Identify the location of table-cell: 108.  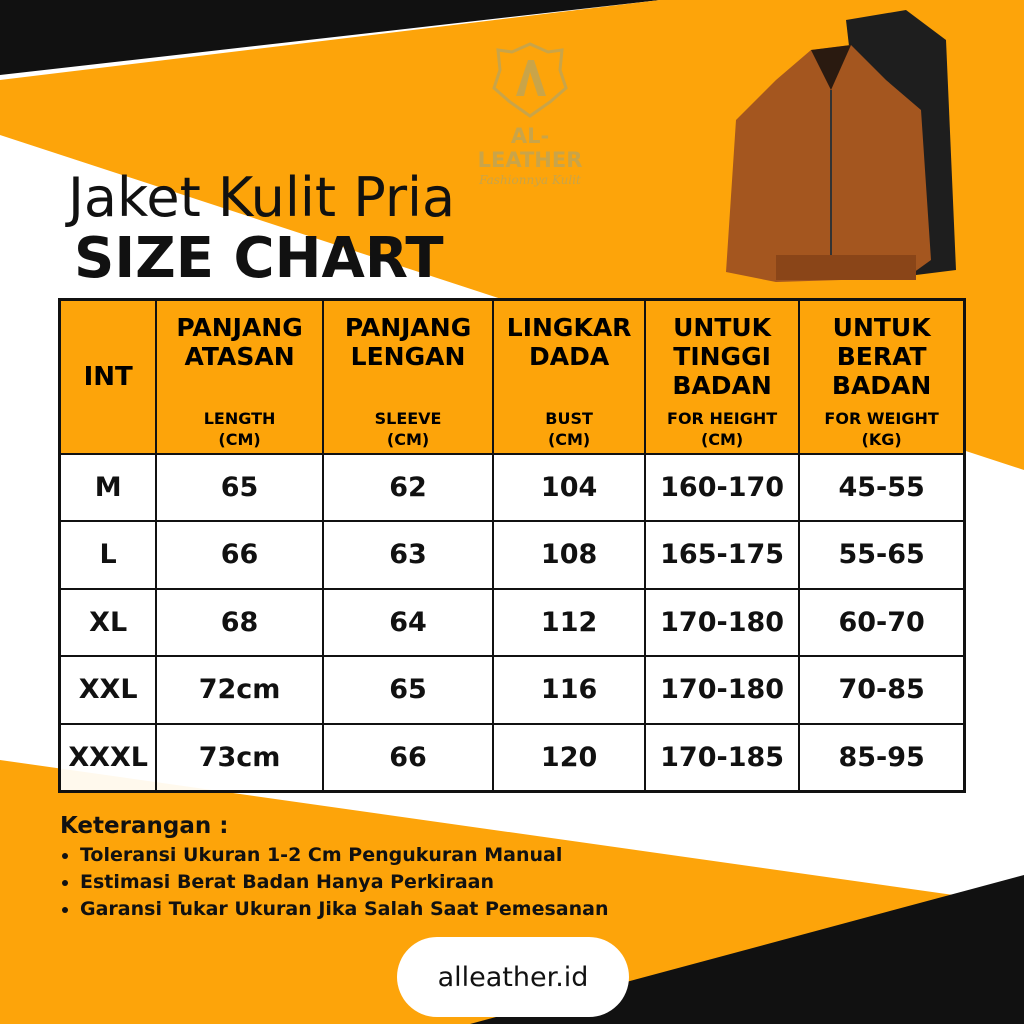
(569, 555).